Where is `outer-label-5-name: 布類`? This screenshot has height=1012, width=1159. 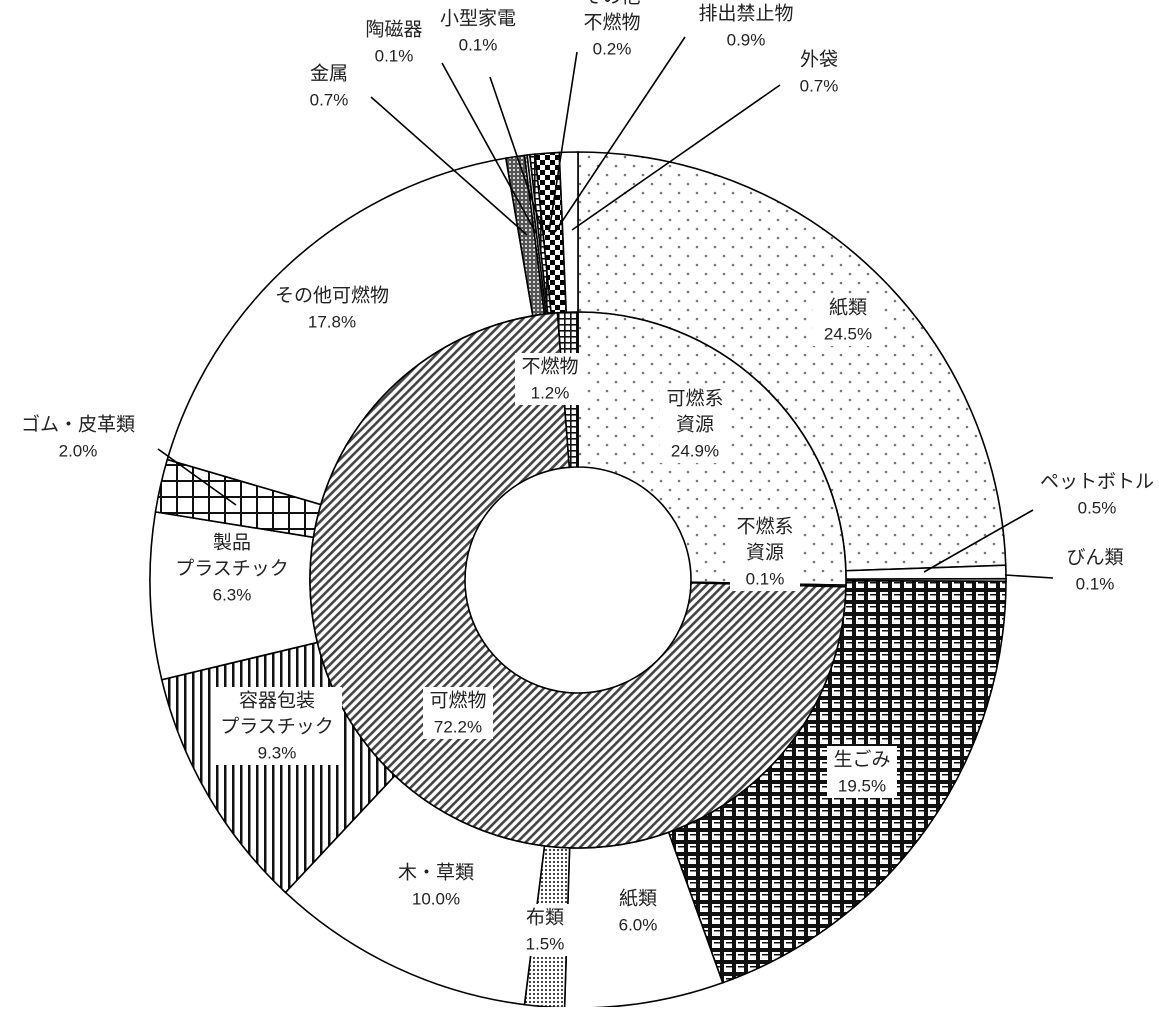 outer-label-5-name: 布類 is located at coordinates (545, 918).